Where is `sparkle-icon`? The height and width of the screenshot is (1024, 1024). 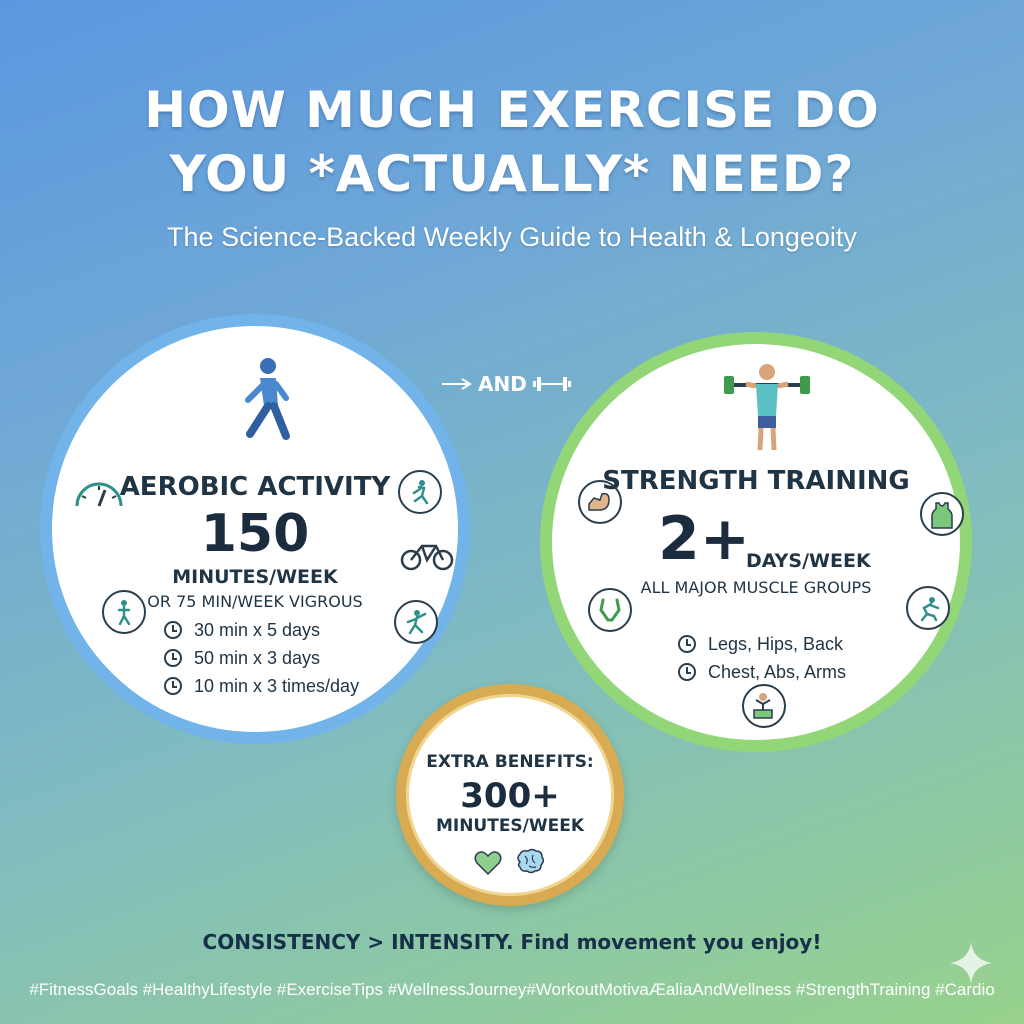
sparkle-icon is located at coordinates (971, 963).